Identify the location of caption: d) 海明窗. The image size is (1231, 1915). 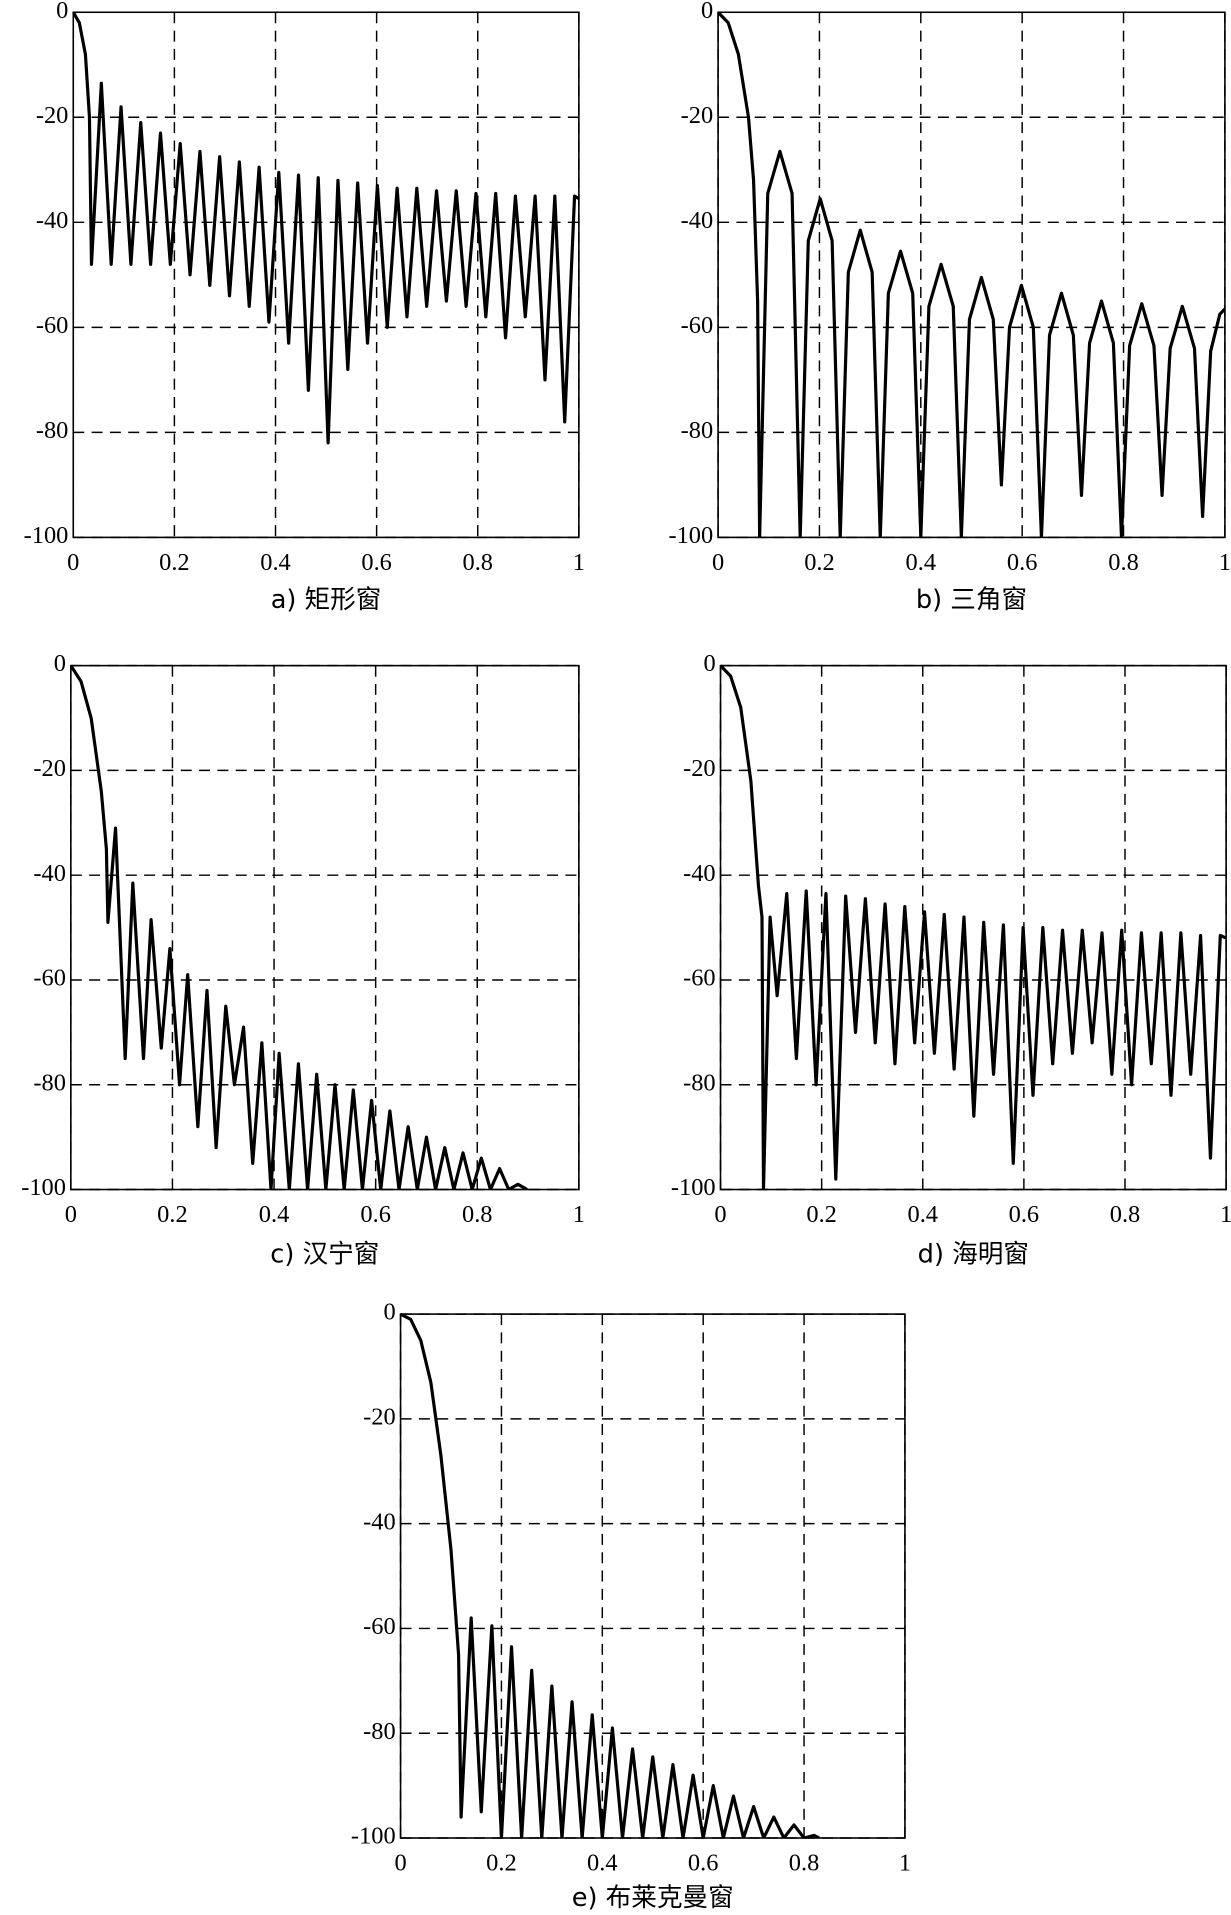
(973, 1254).